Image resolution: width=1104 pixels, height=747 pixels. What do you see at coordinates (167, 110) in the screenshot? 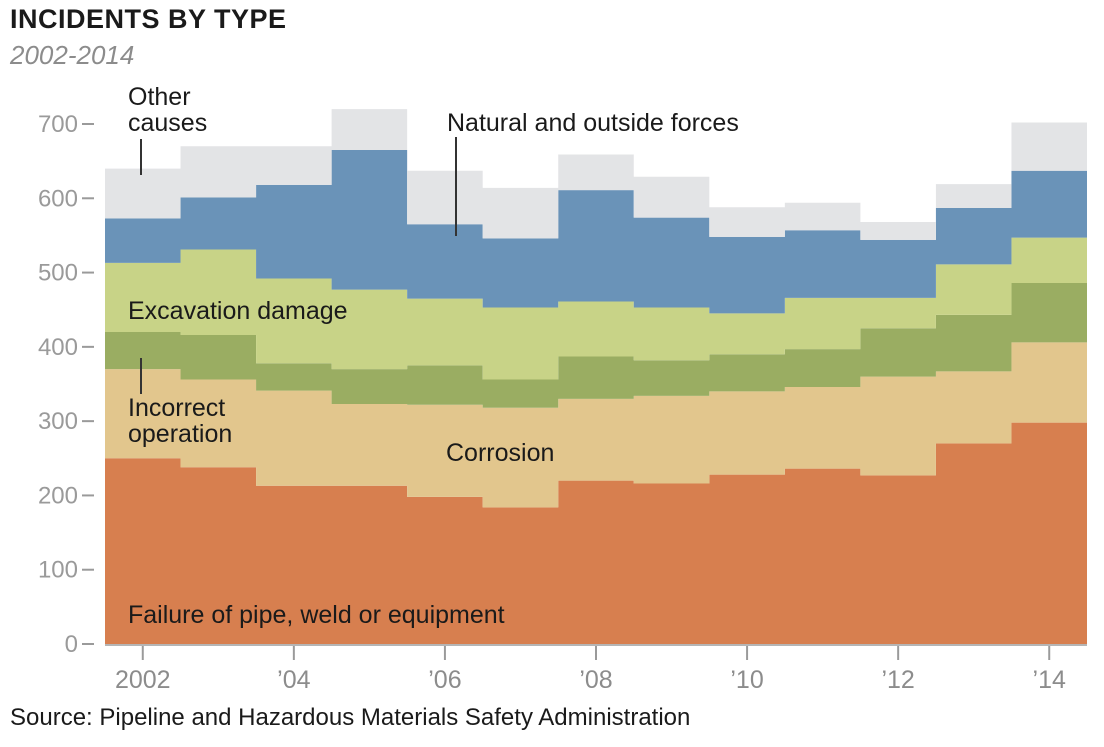
I see `label-other-causes: Other causes` at bounding box center [167, 110].